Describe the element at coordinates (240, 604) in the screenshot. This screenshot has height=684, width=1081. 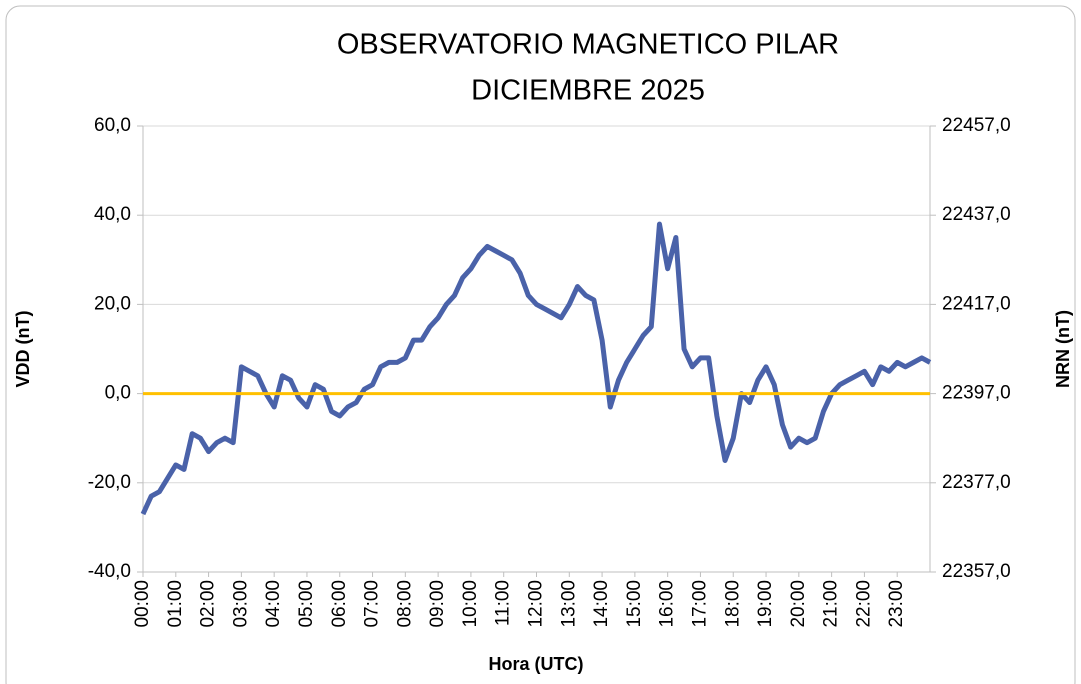
I see `x-tick-label: 03:00` at that location.